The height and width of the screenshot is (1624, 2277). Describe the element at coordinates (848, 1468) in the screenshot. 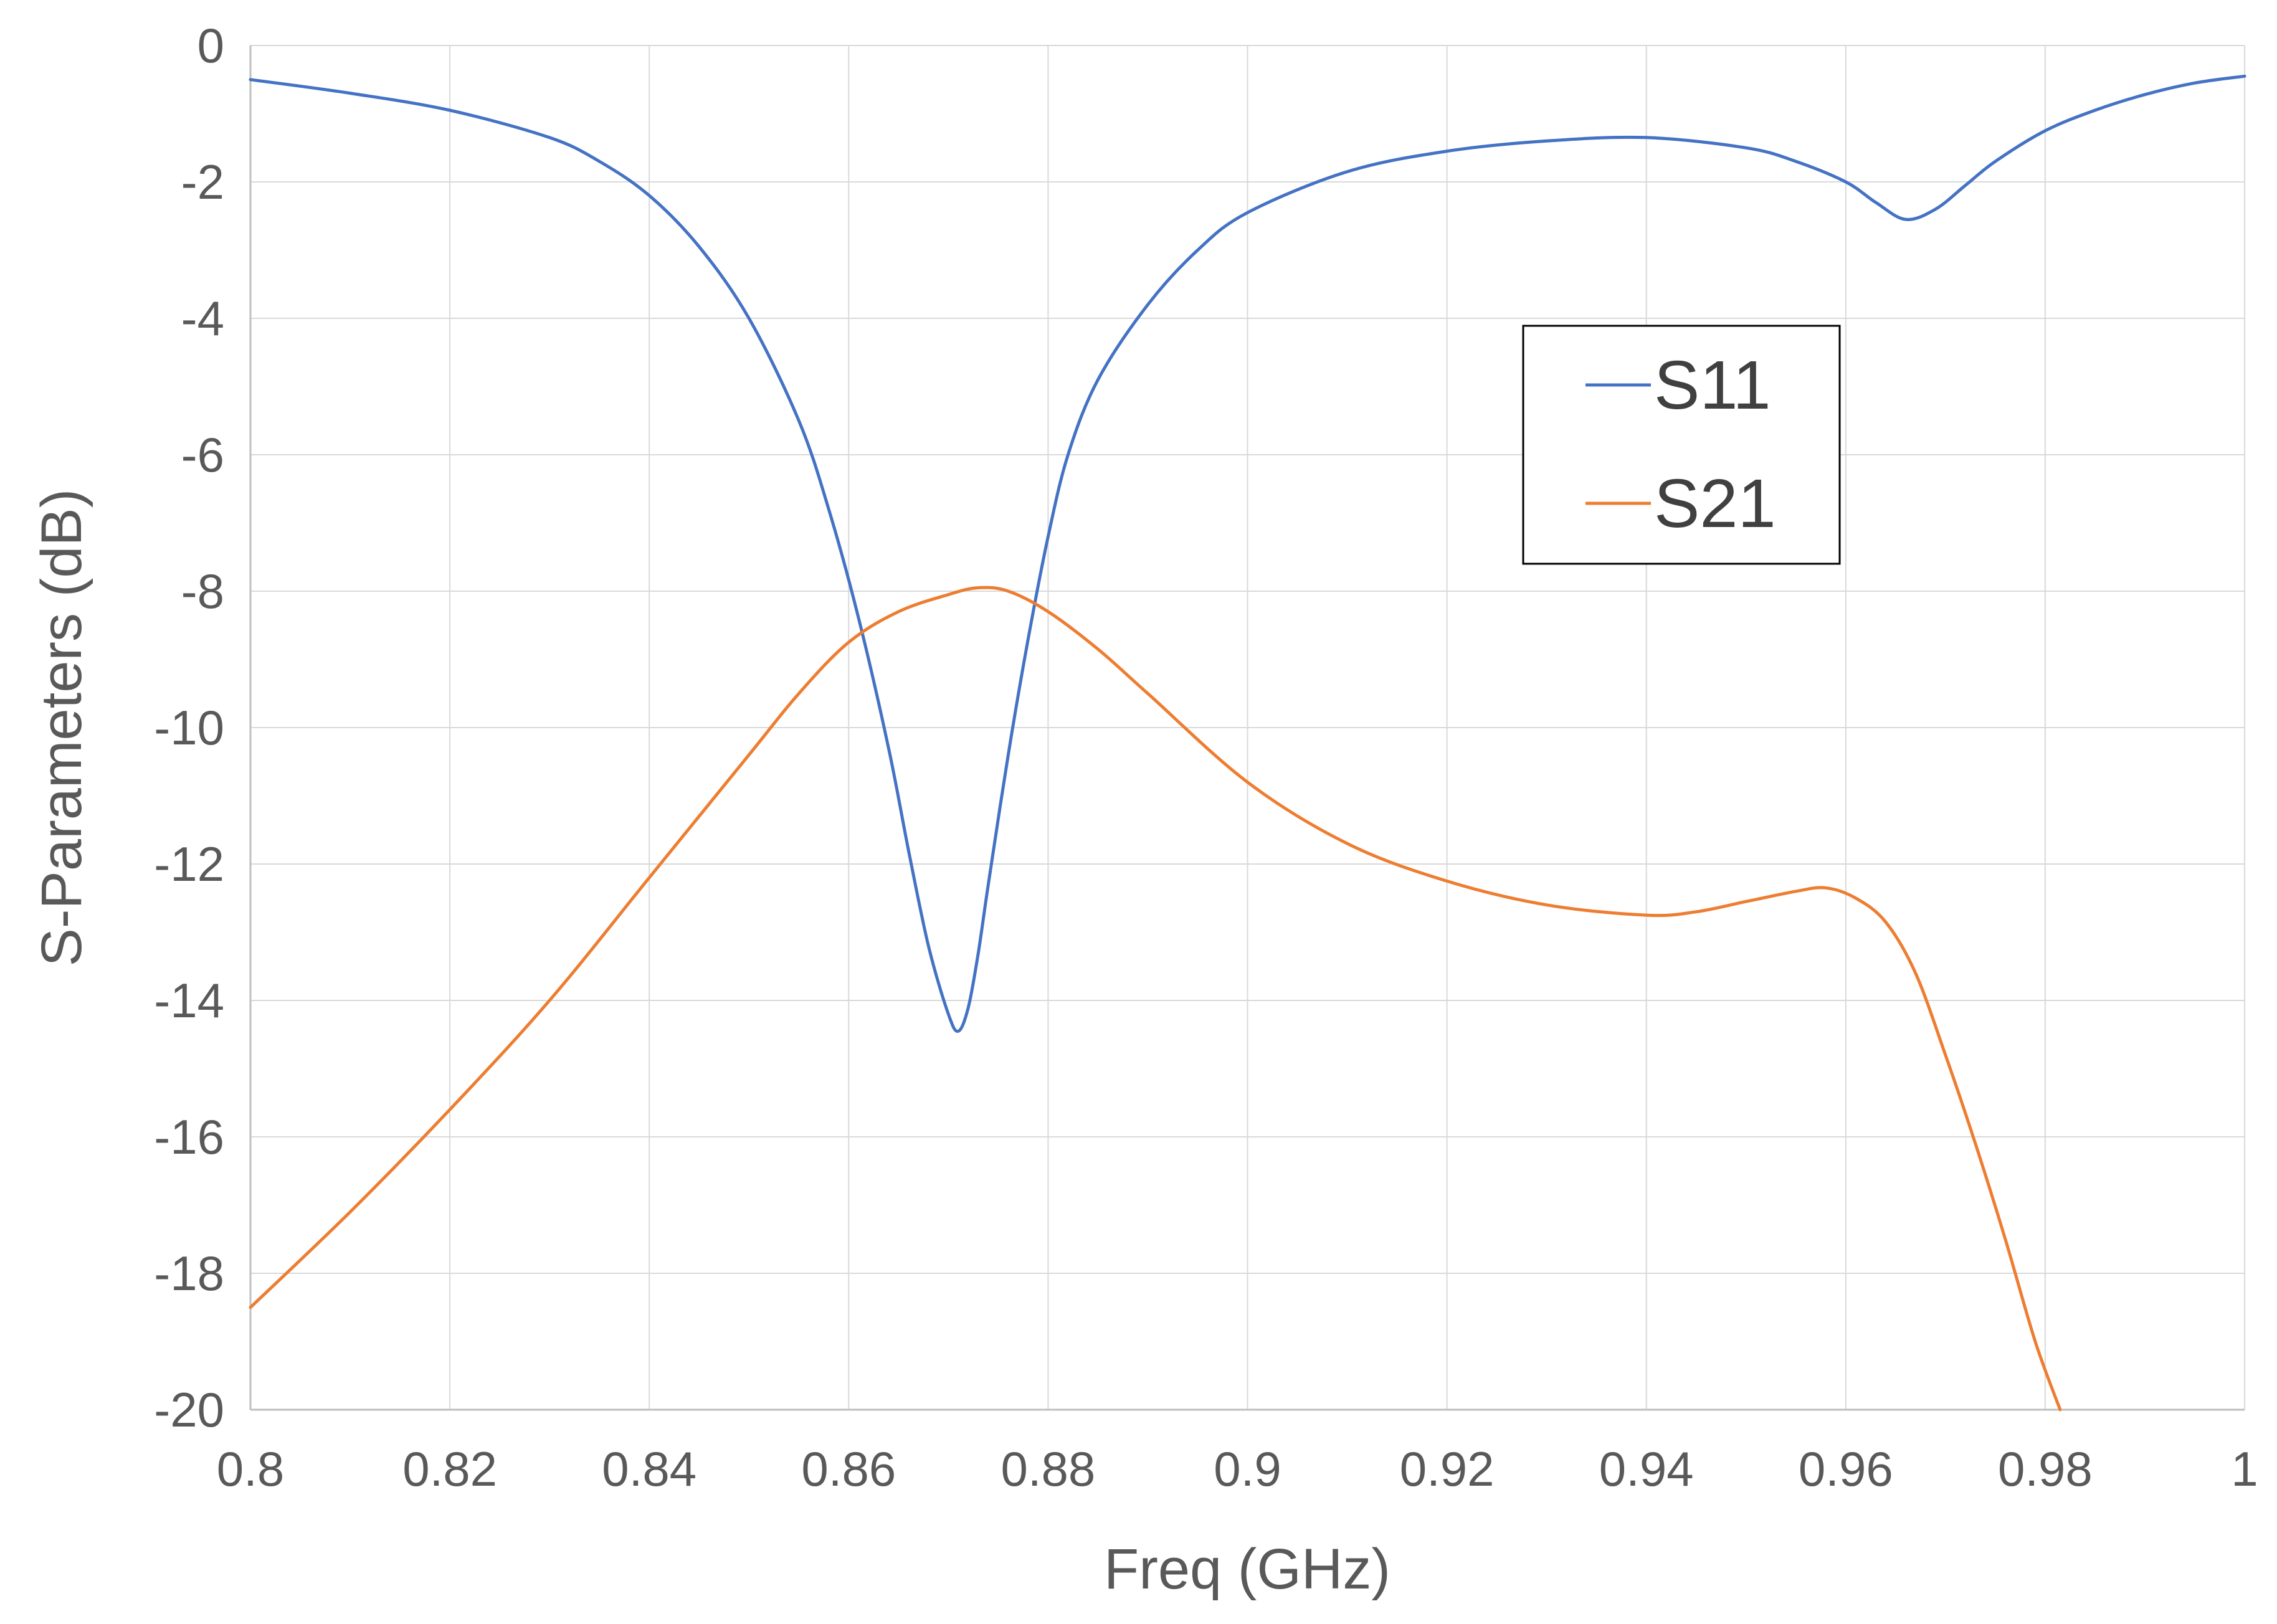

I see `x-tick-label: 0.86` at that location.